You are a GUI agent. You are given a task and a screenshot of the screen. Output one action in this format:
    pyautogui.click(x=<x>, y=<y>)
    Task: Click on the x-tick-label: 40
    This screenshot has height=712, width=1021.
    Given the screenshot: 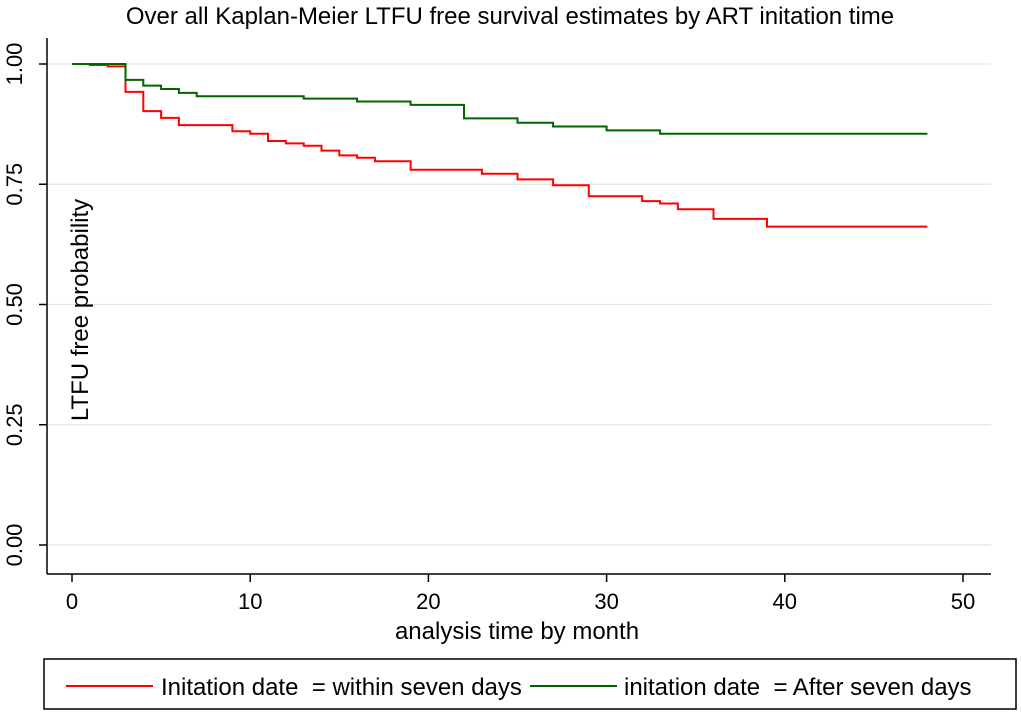 What is the action you would take?
    pyautogui.click(x=785, y=601)
    